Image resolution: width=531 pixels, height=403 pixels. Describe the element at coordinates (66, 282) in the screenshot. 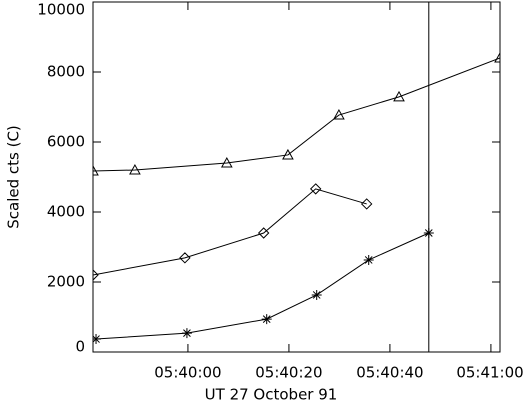

I see `y-tick-label: 2000` at that location.